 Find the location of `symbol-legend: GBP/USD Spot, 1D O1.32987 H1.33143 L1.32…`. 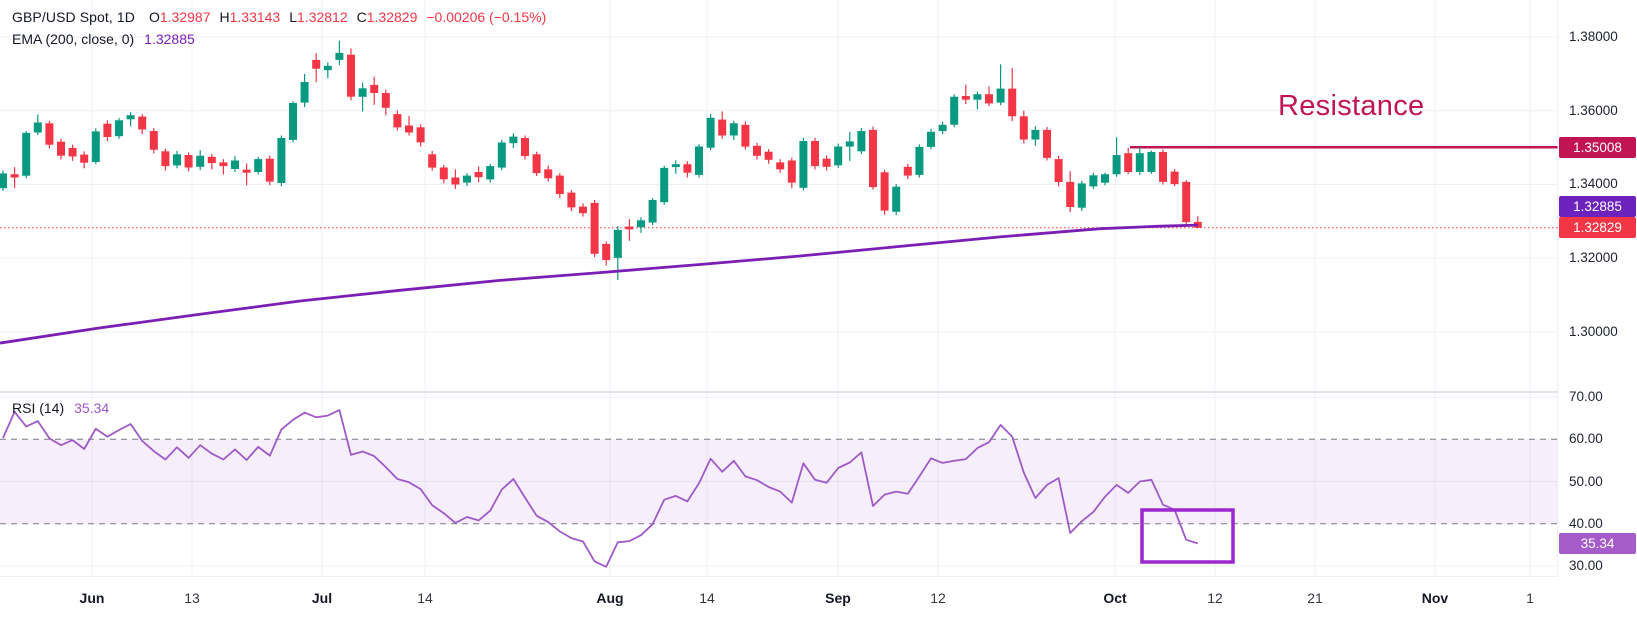

symbol-legend: GBP/USD Spot, 1D O1.32987 H1.33143 L1.32… is located at coordinates (279, 17).